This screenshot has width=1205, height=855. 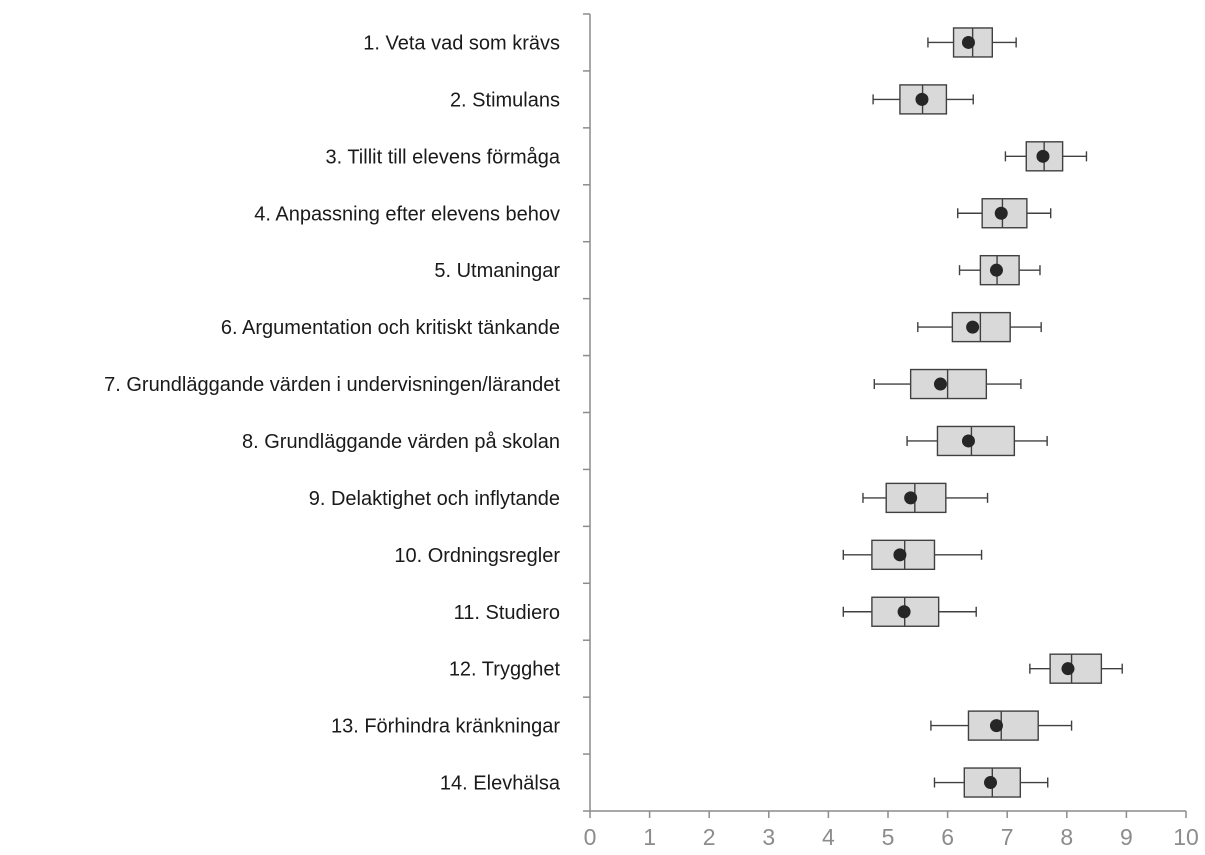 What do you see at coordinates (1066, 837) in the screenshot?
I see `x-tick-label: 8` at bounding box center [1066, 837].